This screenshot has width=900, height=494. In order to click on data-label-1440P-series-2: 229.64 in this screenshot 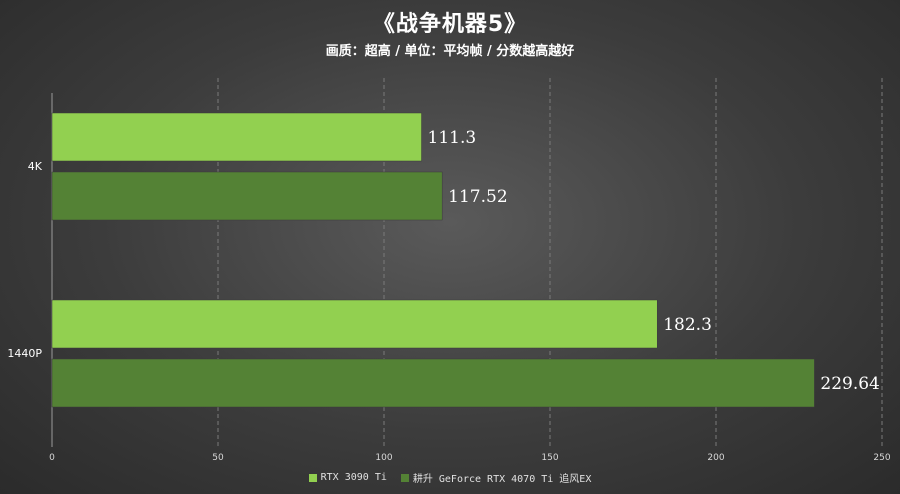, I will do `click(849, 384)`.